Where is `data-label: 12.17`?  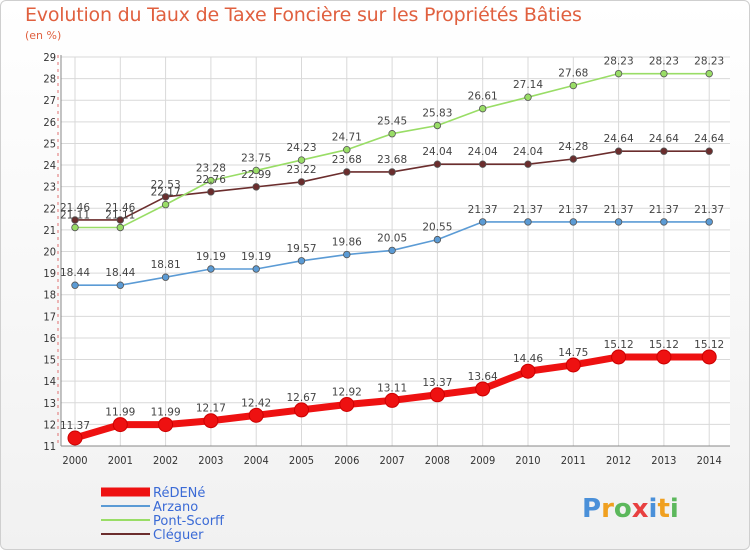
data-label: 12.17 is located at coordinates (211, 409).